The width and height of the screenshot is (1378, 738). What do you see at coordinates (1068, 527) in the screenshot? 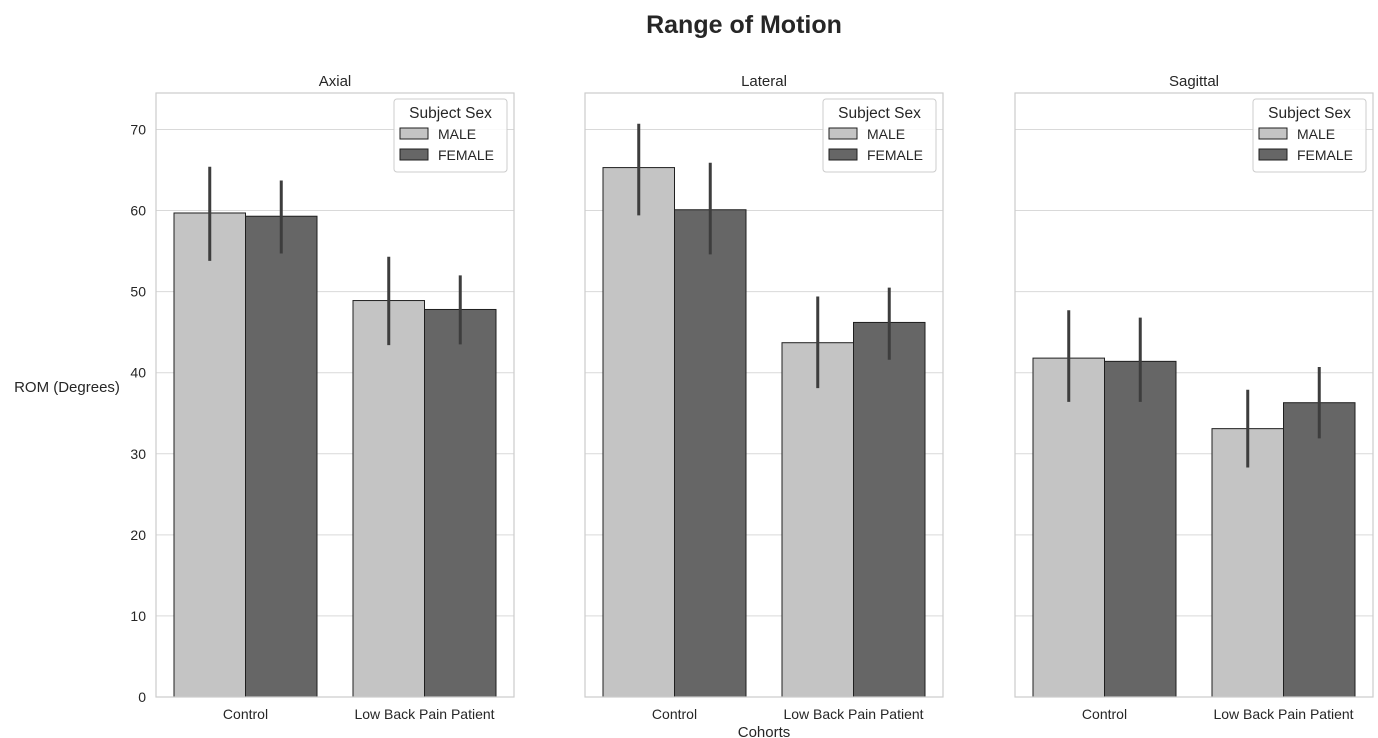
I see `bar-sagittal-control-male` at bounding box center [1068, 527].